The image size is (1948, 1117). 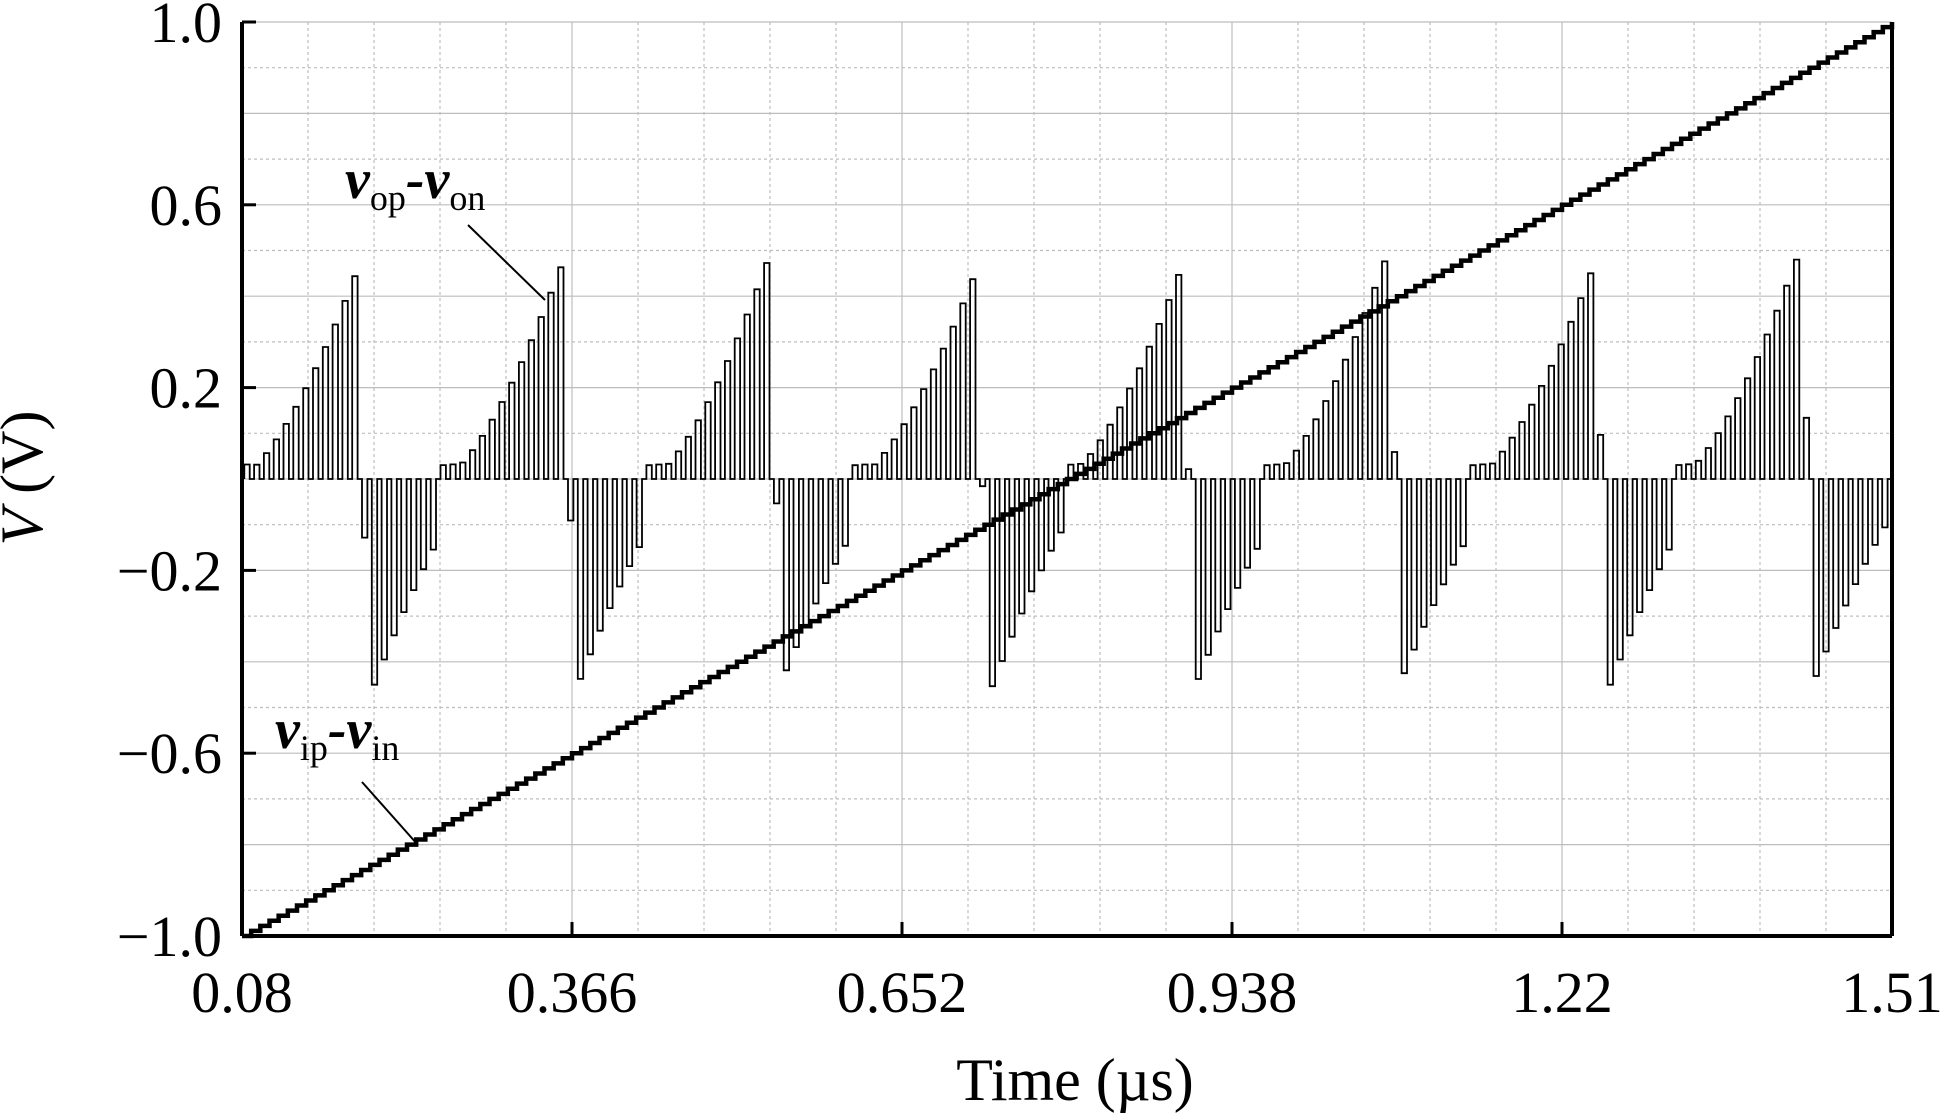 I want to click on x-axis-label: Time (µs), so click(x=1074, y=1080).